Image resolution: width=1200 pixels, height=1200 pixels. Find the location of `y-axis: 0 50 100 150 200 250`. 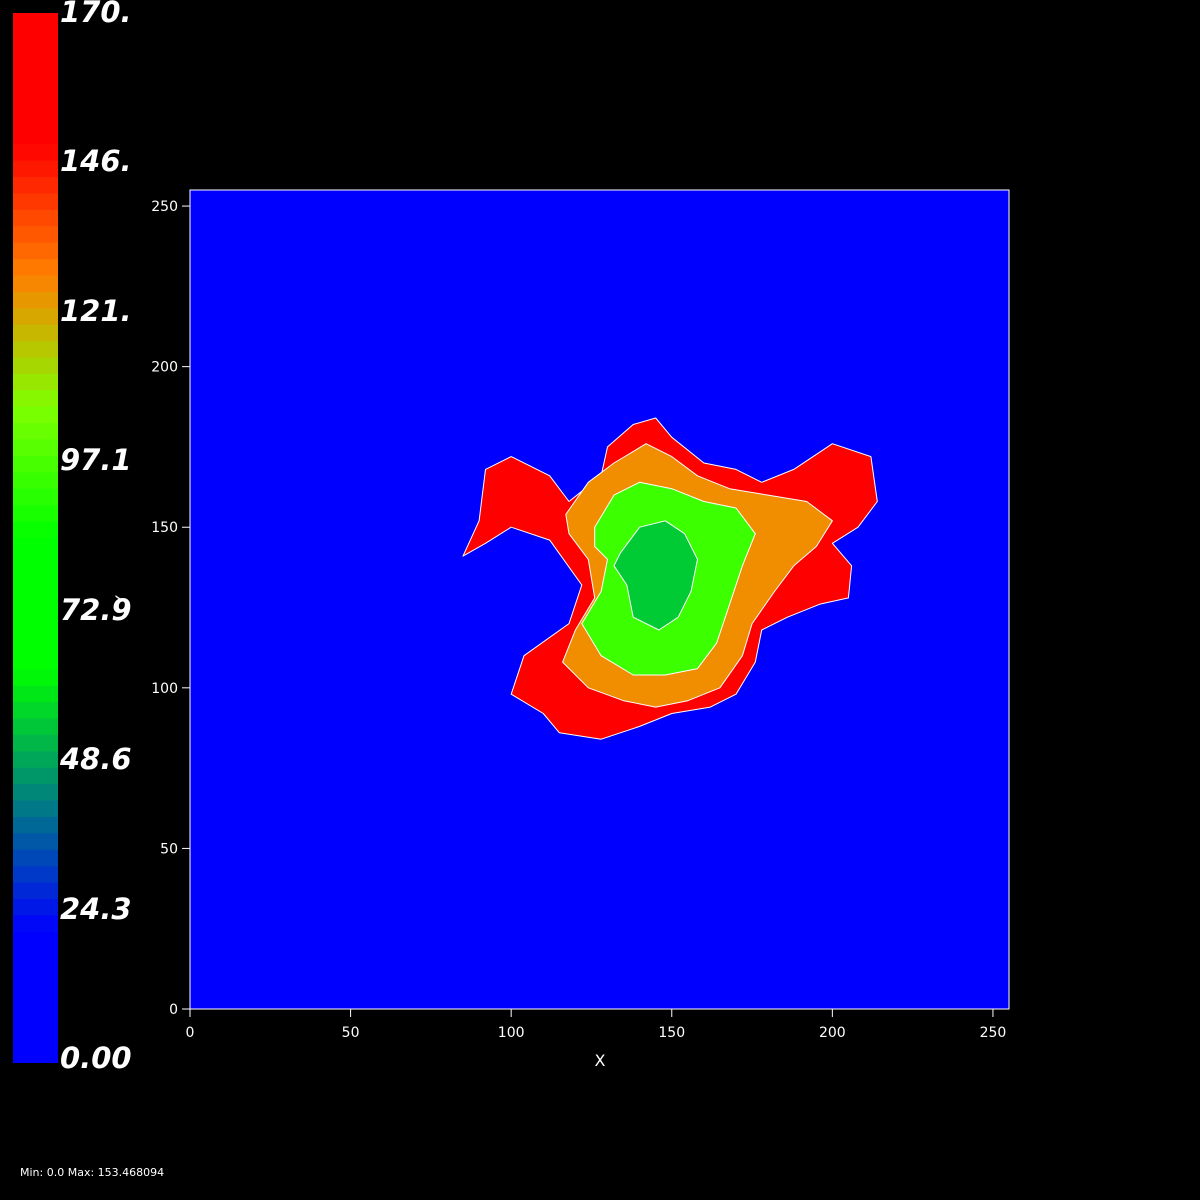

y-axis: 0 50 100 150 200 250 is located at coordinates (170, 608).